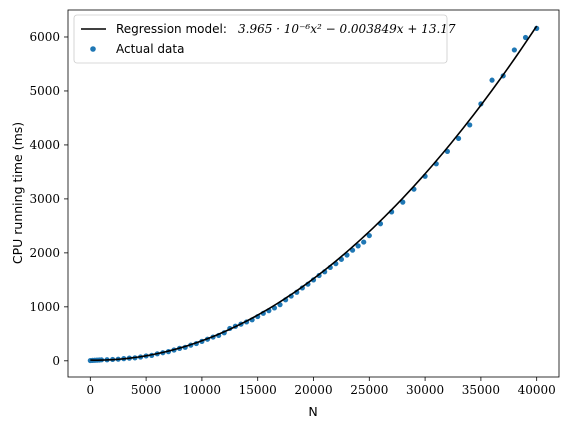  What do you see at coordinates (312, 411) in the screenshot?
I see `x-axis-label: N` at bounding box center [312, 411].